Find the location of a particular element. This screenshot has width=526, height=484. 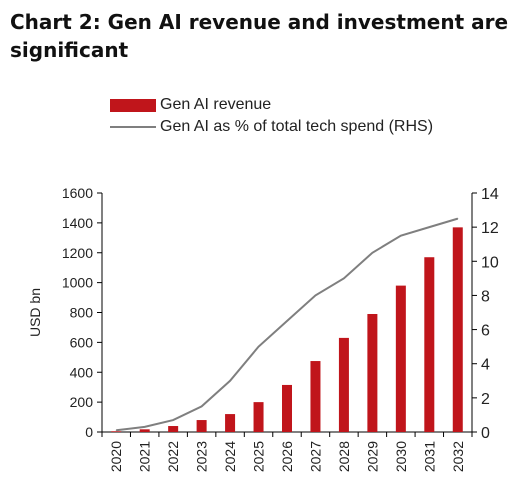

y-tick-label: 0 is located at coordinates (89, 432).